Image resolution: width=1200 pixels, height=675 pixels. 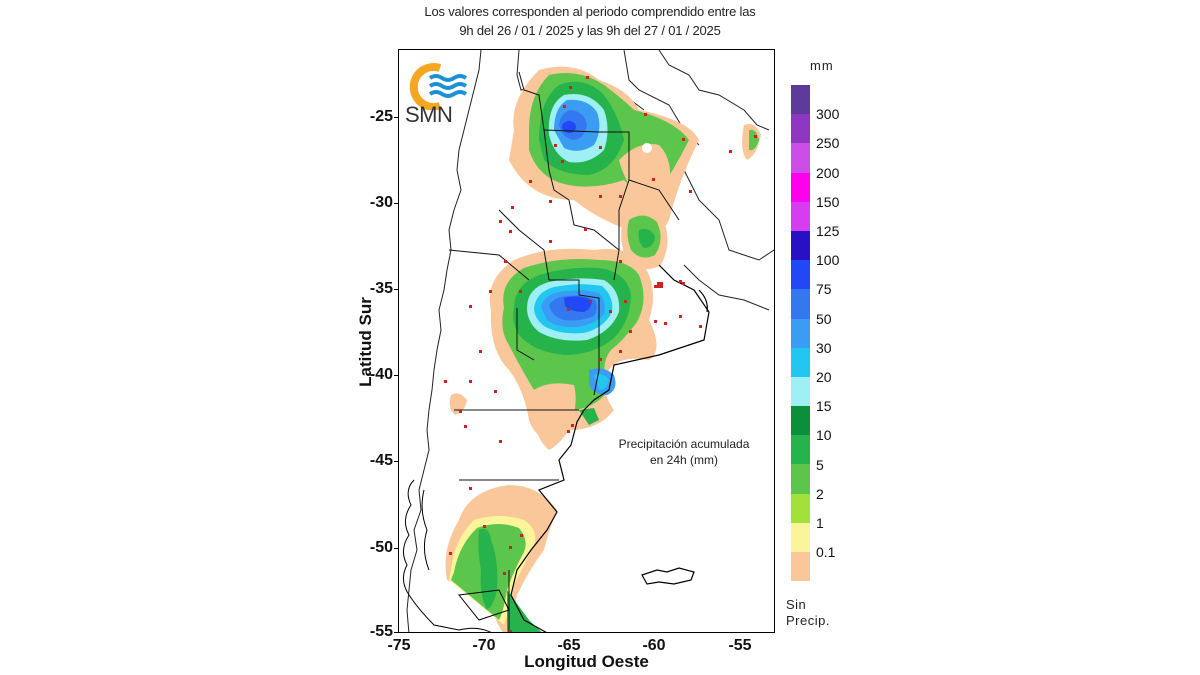 I want to click on x-tick: -60, so click(x=654, y=645).